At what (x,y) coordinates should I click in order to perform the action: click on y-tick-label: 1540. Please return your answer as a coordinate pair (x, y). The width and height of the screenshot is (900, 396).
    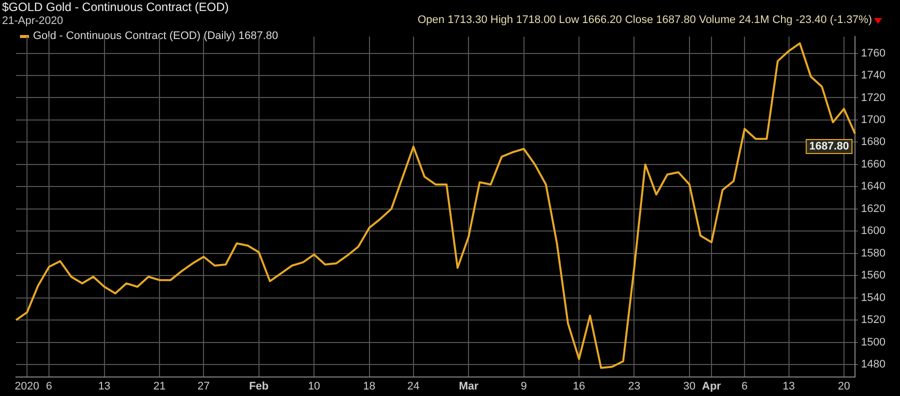
    Looking at the image, I should click on (873, 298).